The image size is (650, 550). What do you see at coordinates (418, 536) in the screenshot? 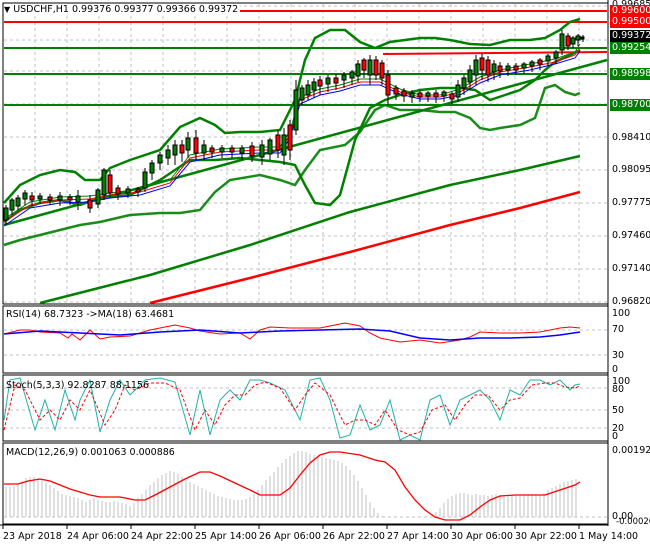
I see `time-axis-label: 27 Apr 14:00` at bounding box center [418, 536].